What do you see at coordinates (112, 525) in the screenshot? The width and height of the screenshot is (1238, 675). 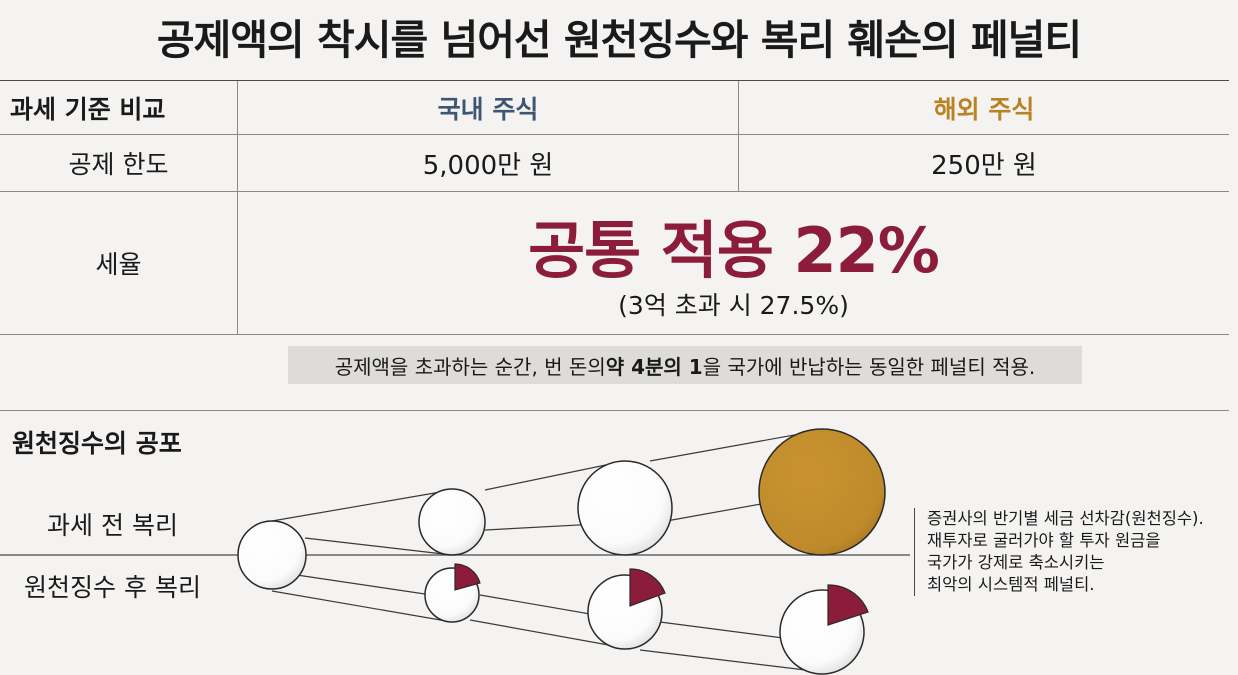 I see `label-pre-tax: 과세 전 복리` at bounding box center [112, 525].